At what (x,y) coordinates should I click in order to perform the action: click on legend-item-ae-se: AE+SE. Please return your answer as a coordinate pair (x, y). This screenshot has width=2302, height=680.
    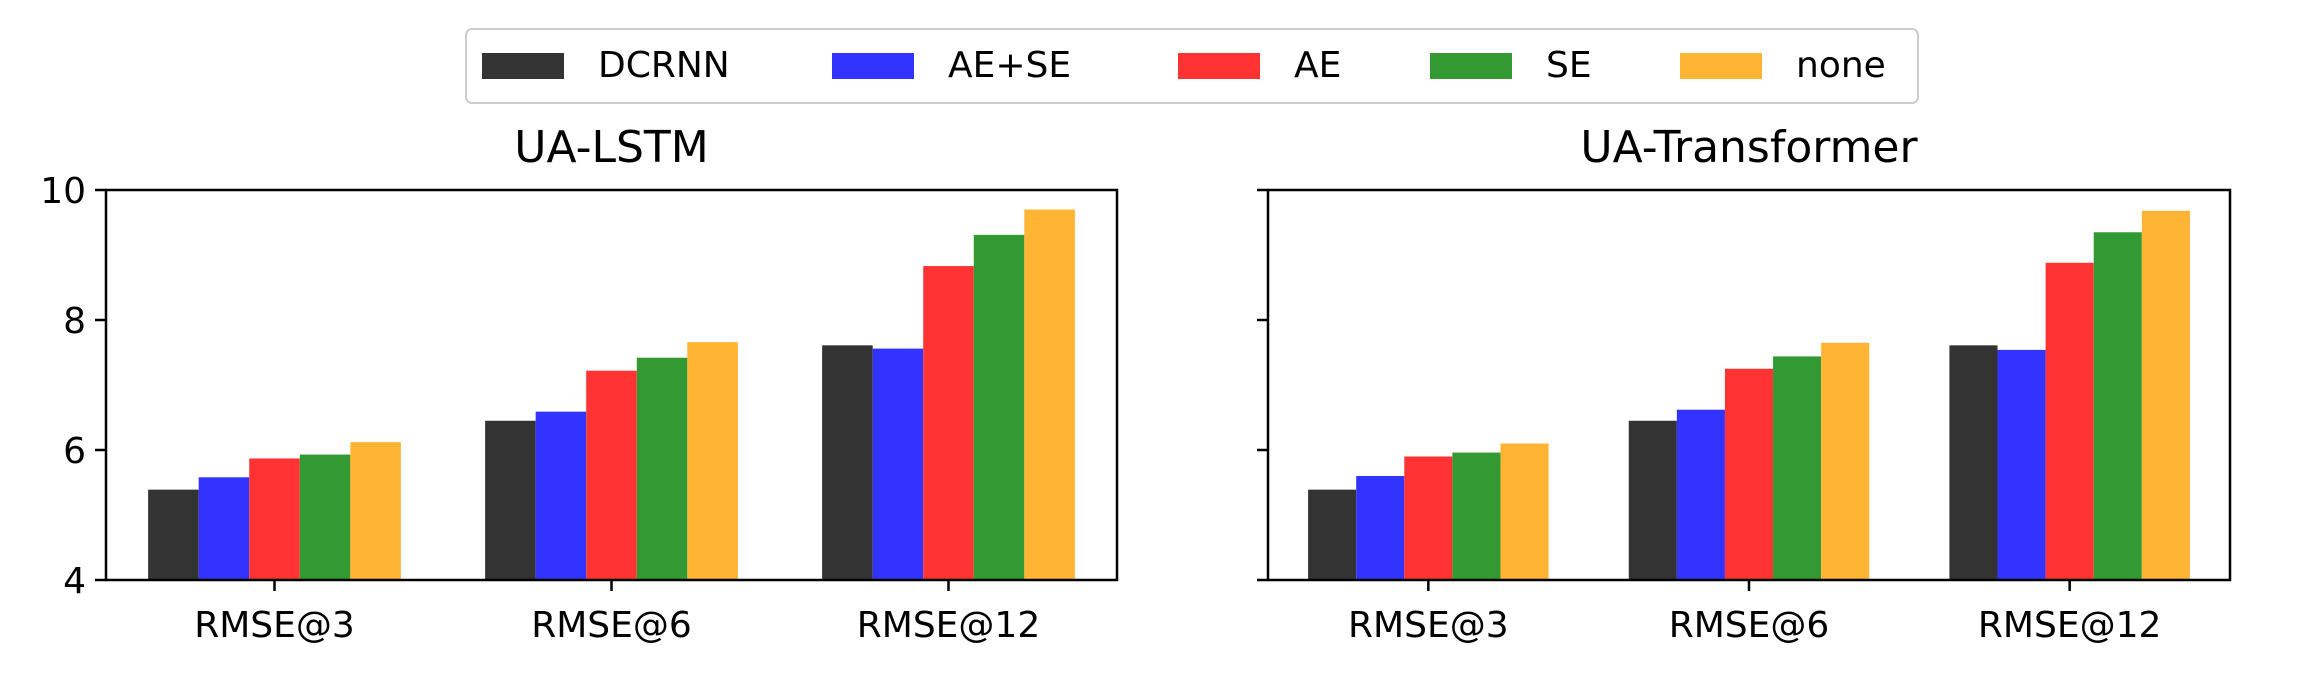
    Looking at the image, I should click on (951, 65).